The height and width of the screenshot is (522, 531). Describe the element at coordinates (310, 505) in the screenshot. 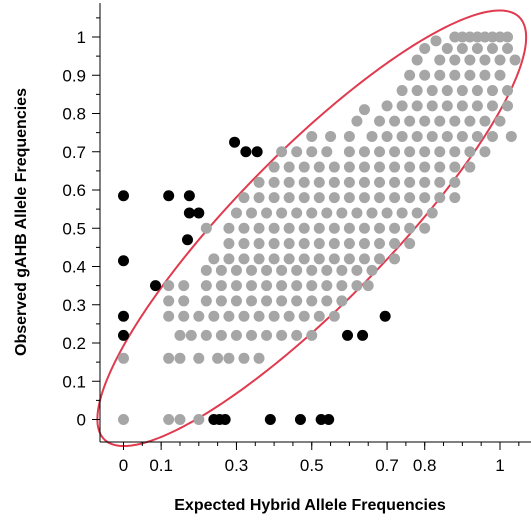

I see `x-axis-title: Expected Hybrid Allele Frequencies` at that location.